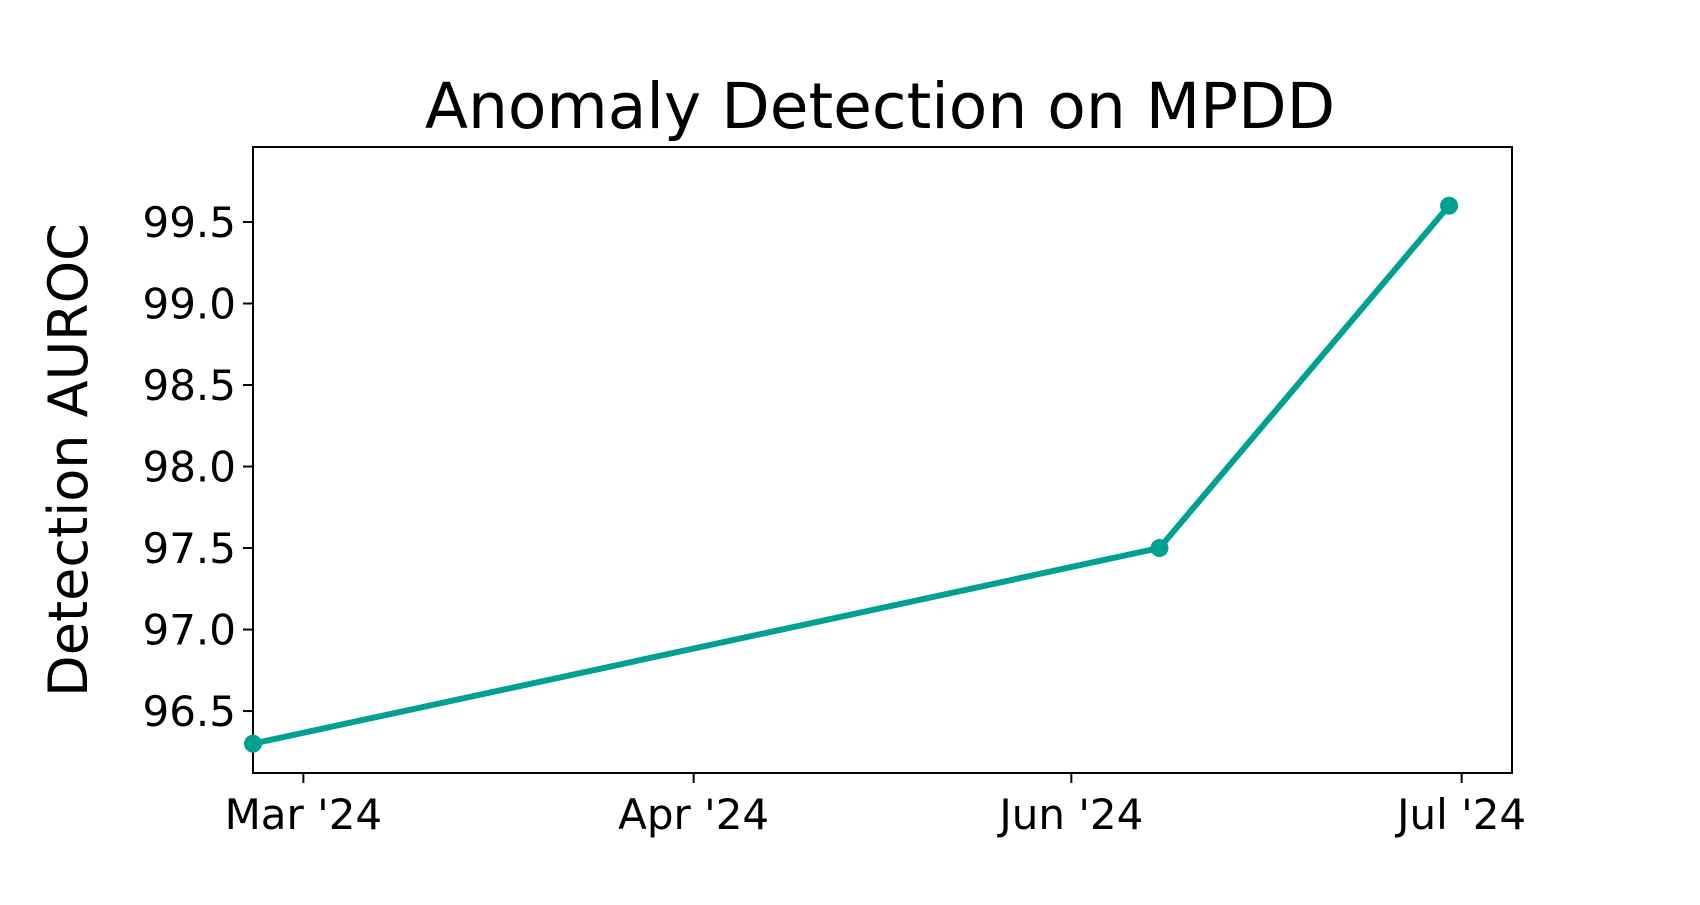 Image resolution: width=1700 pixels, height=905 pixels. Describe the element at coordinates (189, 711) in the screenshot. I see `y-tick-label: 96.5` at that location.